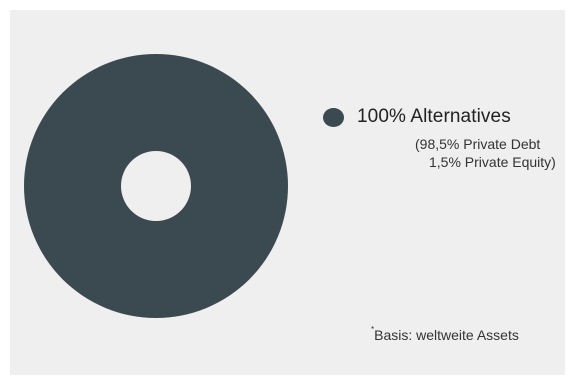  Describe the element at coordinates (485, 153) in the screenshot. I see `legend-breakdown: (98,5% Private Debt 1,5% Private Equity)` at that location.